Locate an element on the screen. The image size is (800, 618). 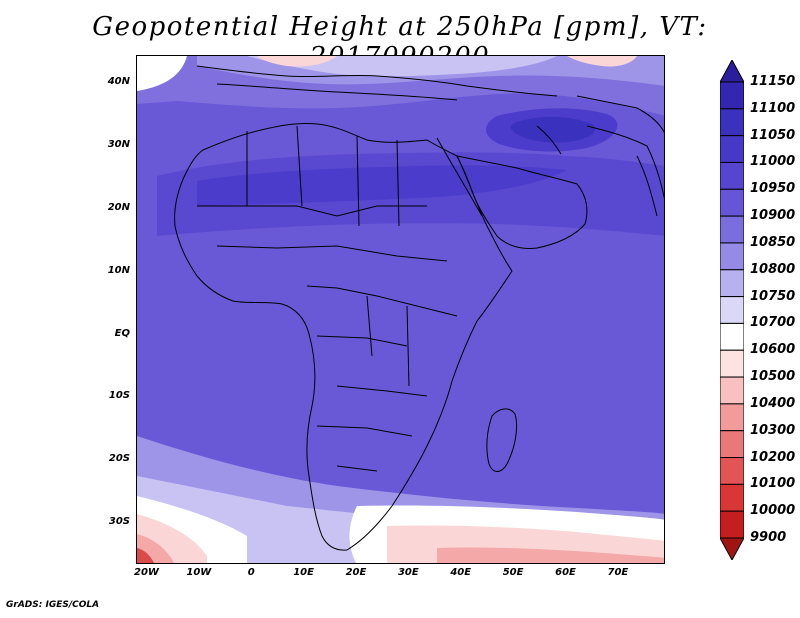
field-ne-pink is located at coordinates (602, 61).